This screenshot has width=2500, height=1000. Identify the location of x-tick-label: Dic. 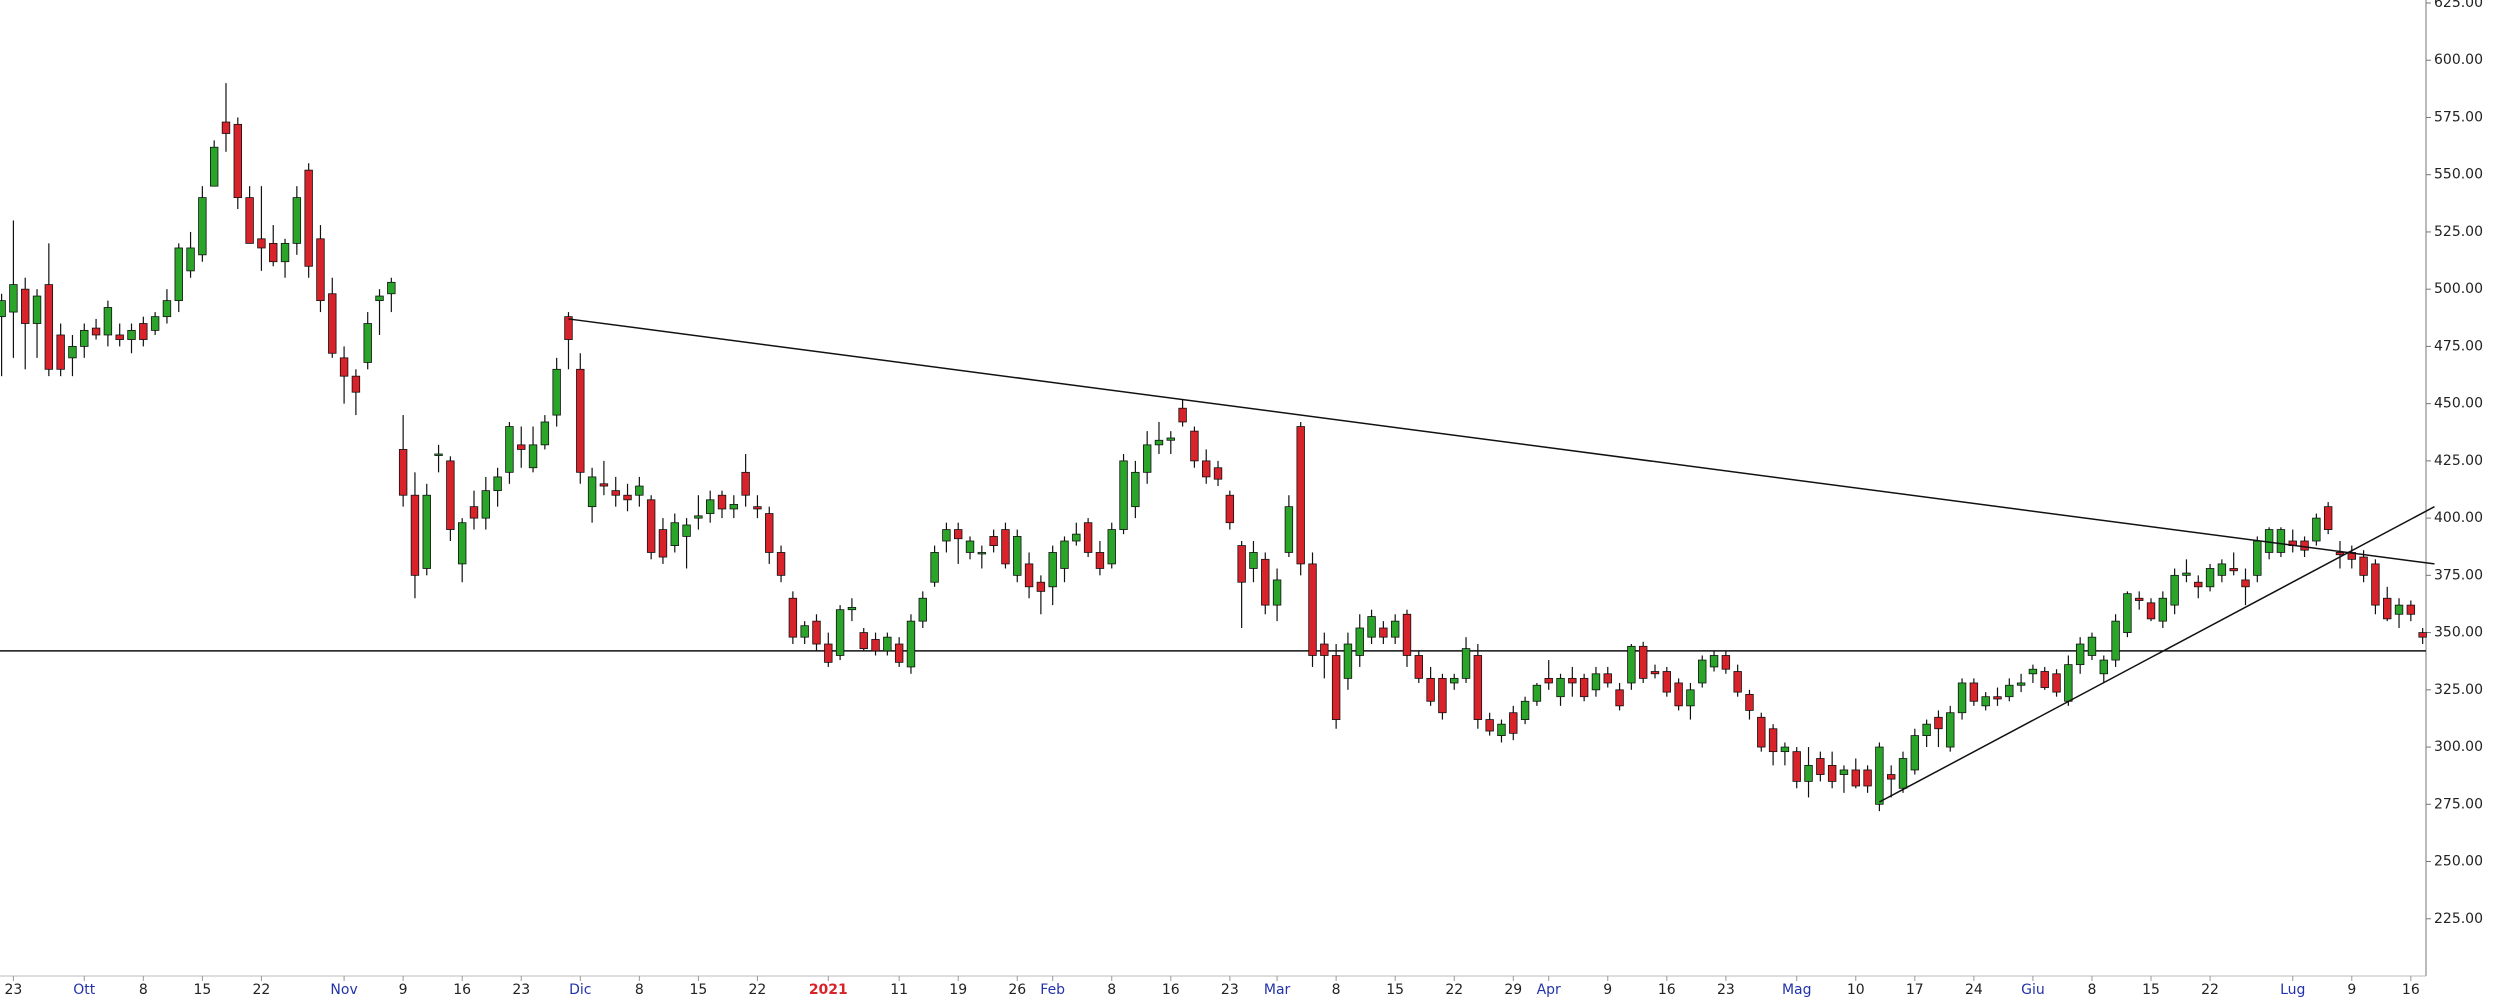
(580, 990).